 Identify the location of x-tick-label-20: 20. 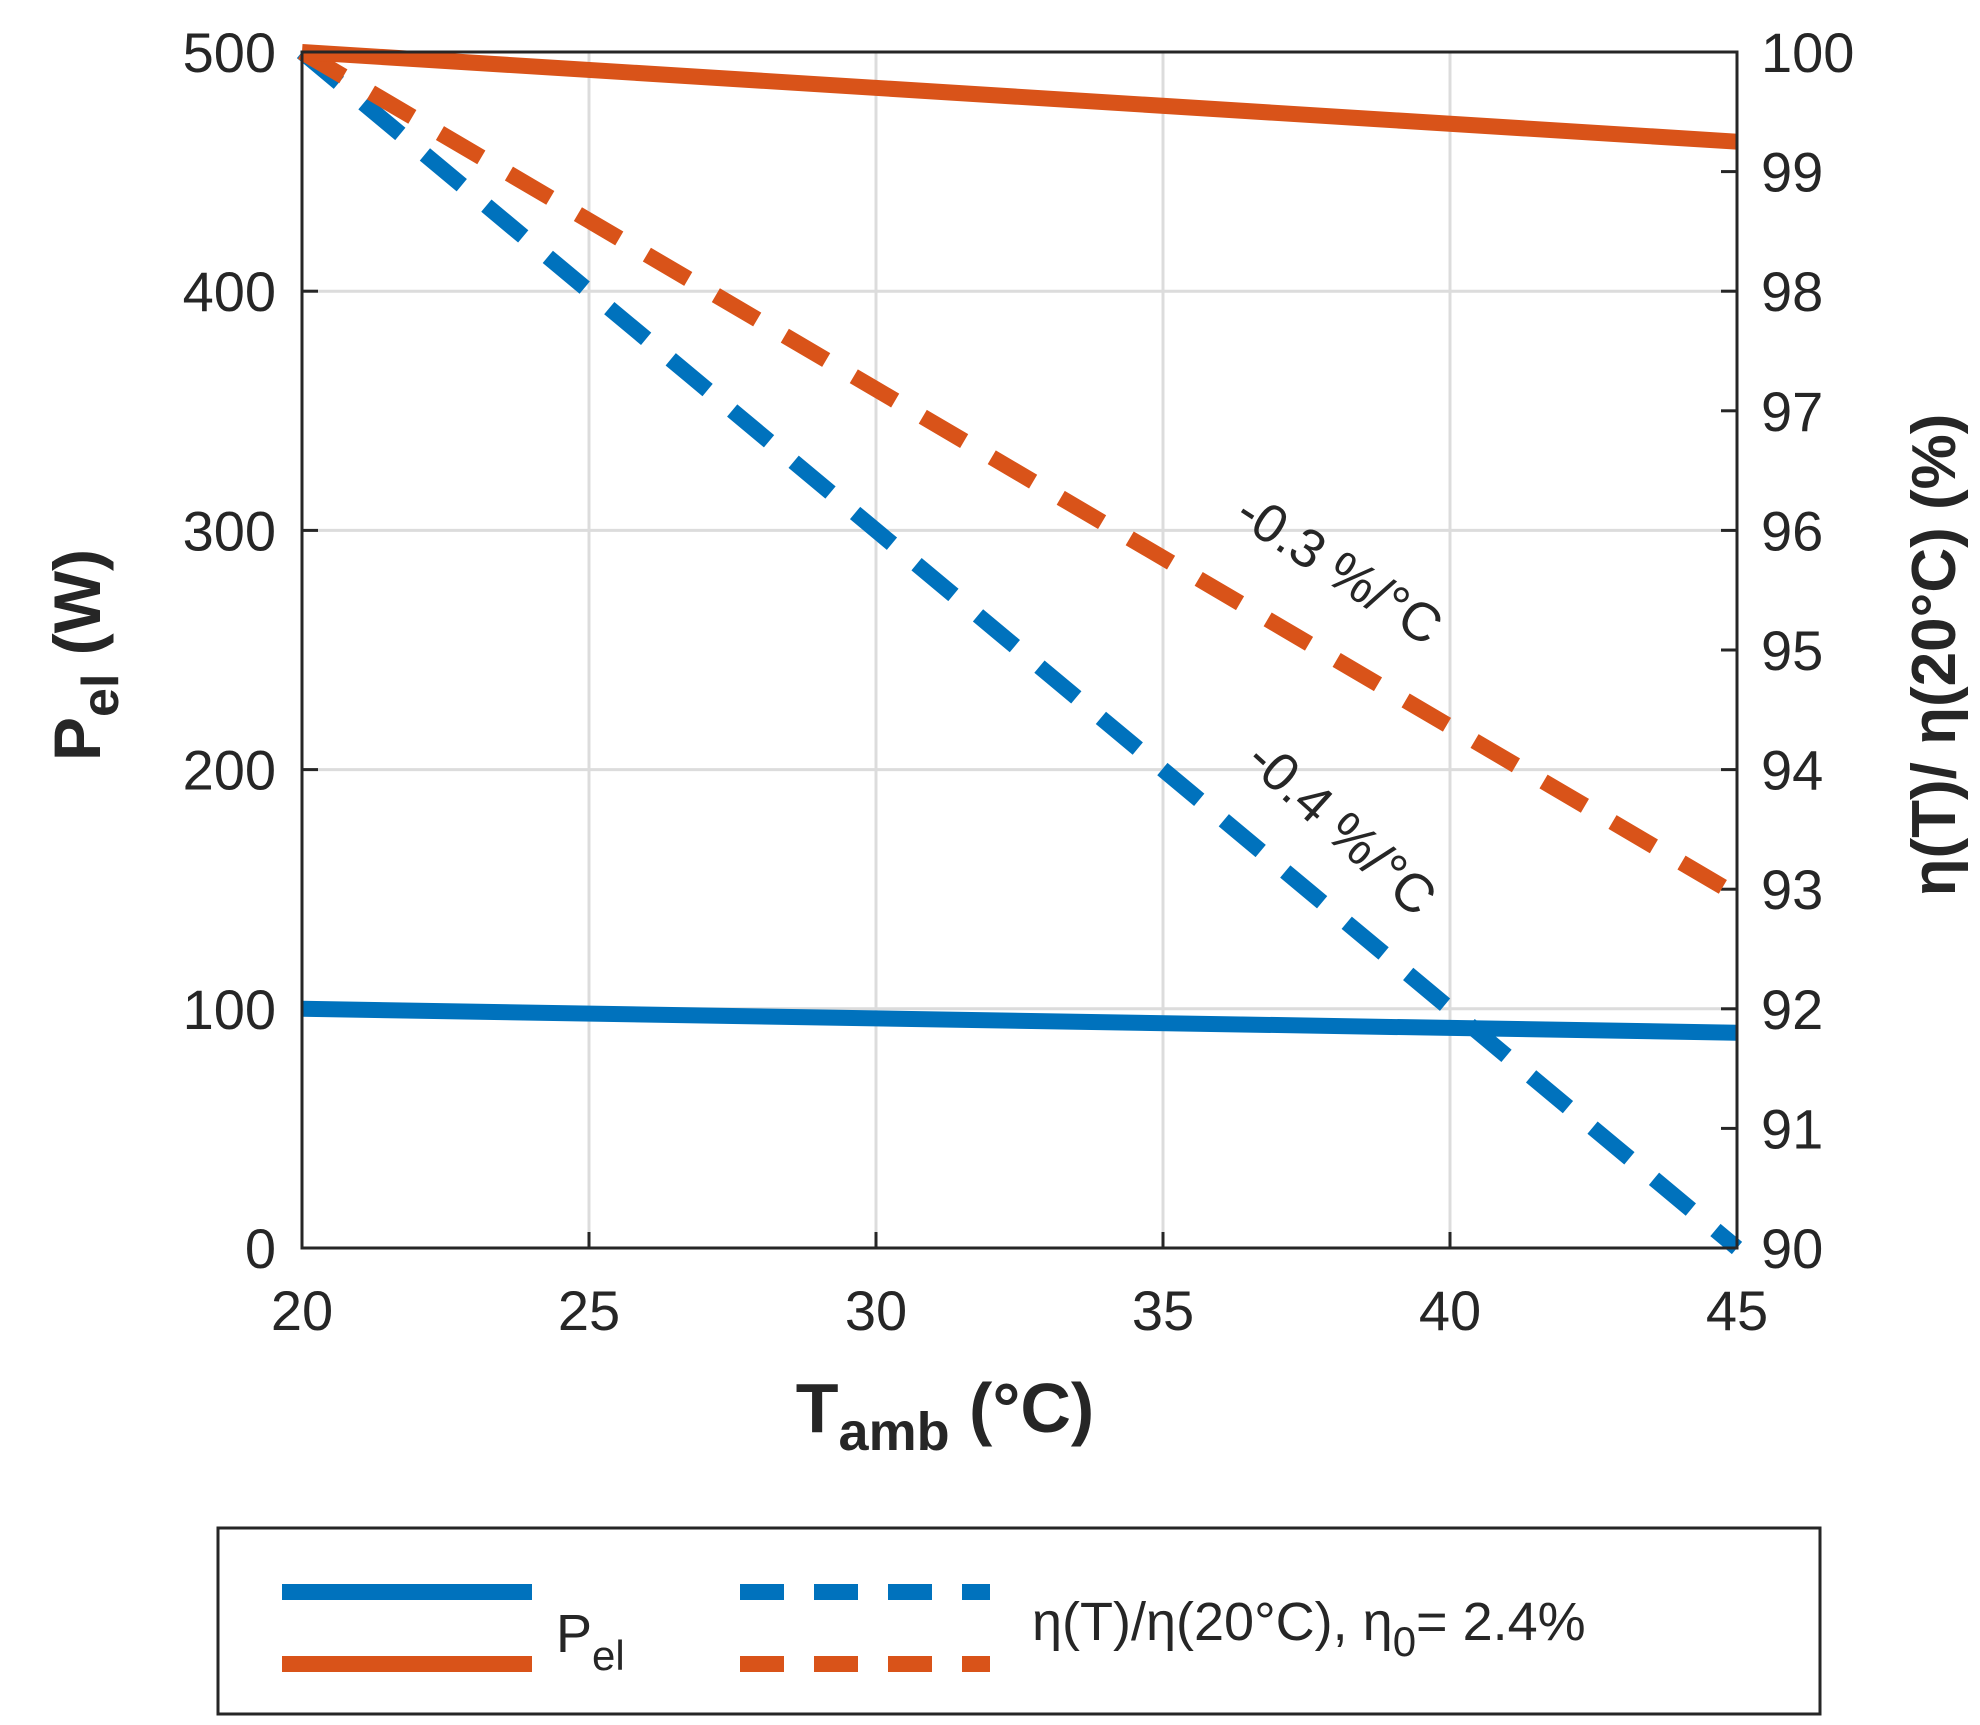
(302, 1310).